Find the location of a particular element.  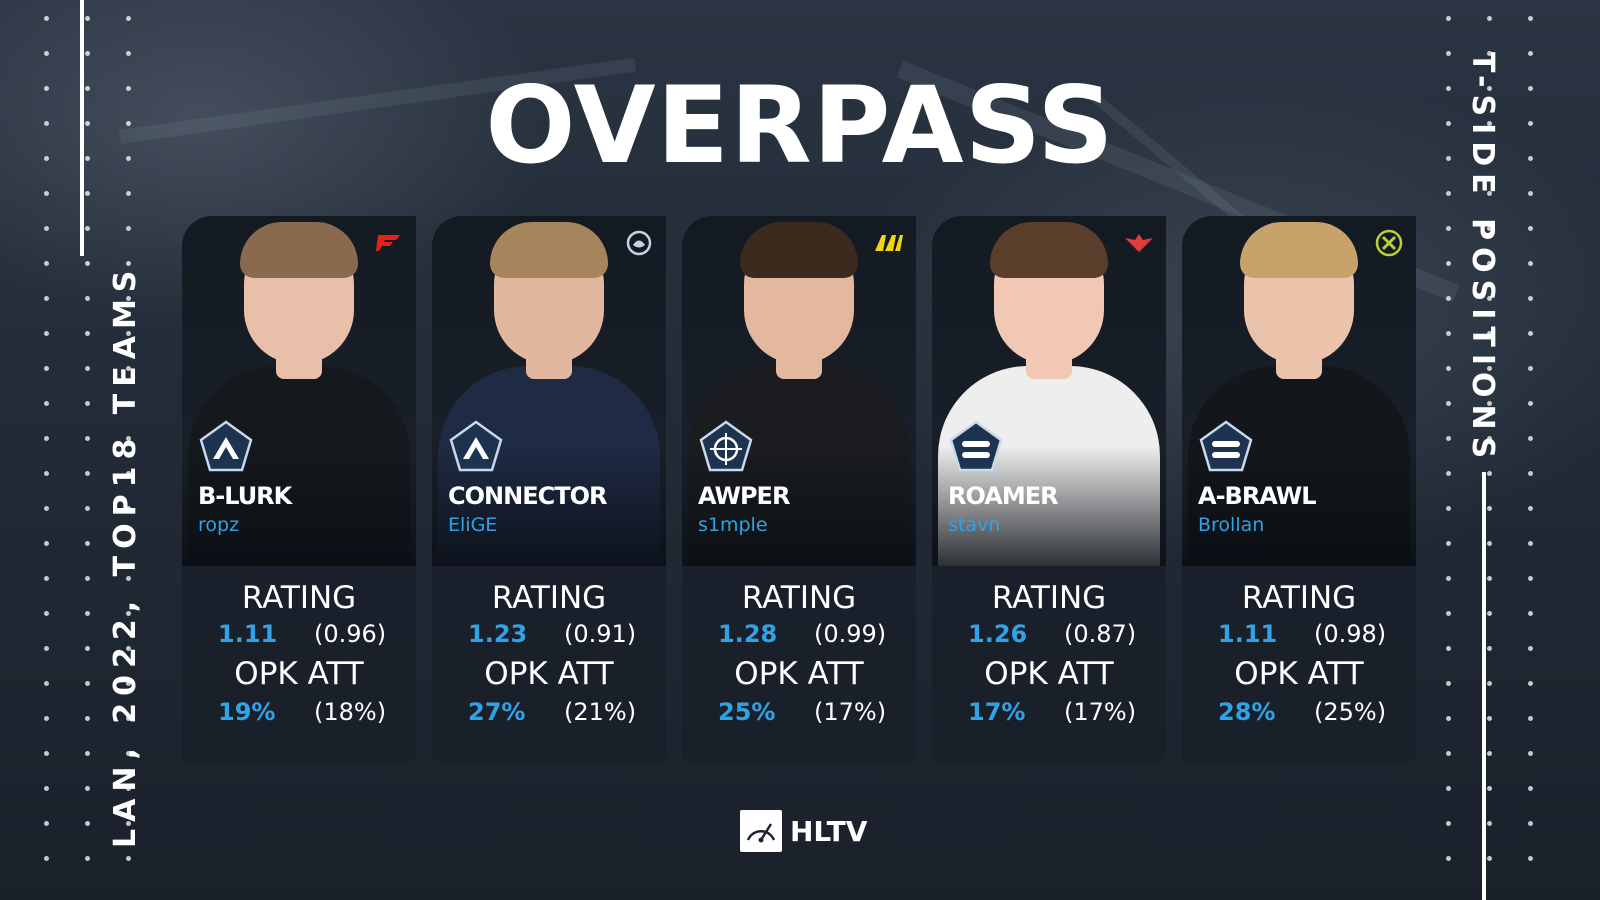

left-divider-line is located at coordinates (82, 128).